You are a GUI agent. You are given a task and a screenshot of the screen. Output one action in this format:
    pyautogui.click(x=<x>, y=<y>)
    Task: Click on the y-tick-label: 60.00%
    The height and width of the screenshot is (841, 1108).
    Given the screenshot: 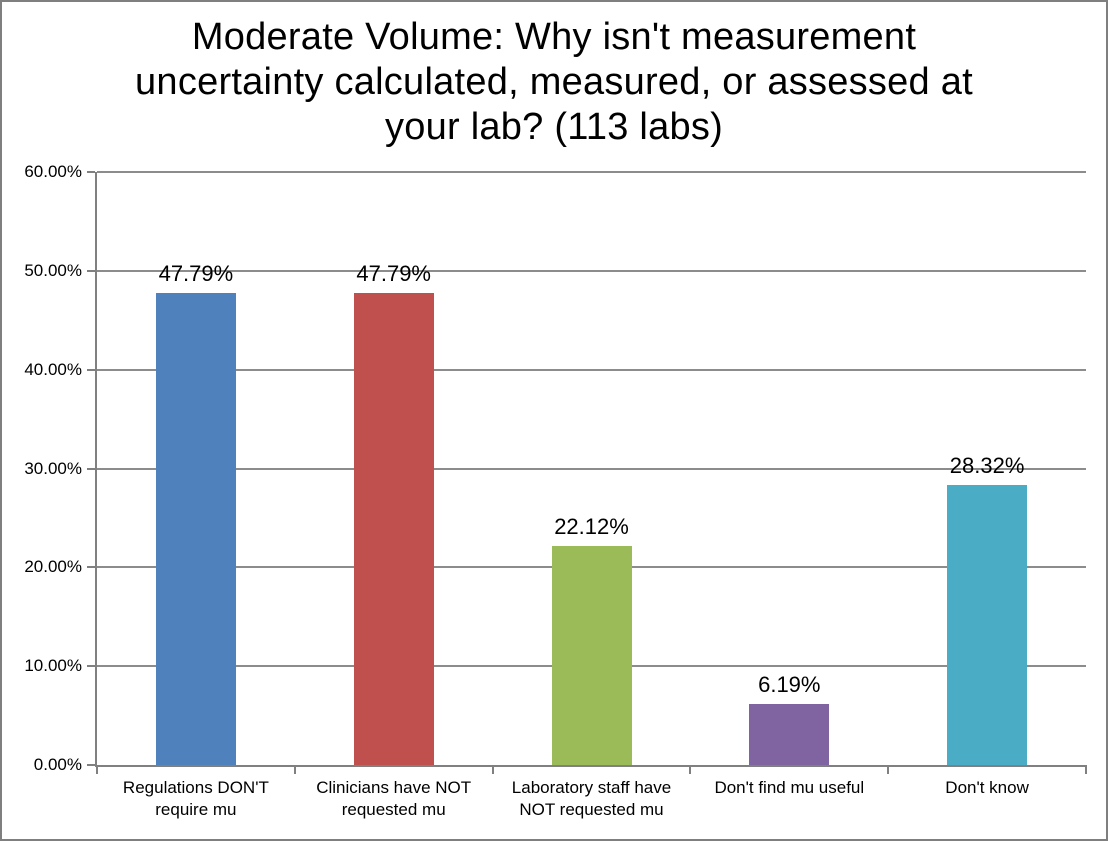 What is the action you would take?
    pyautogui.click(x=53, y=171)
    